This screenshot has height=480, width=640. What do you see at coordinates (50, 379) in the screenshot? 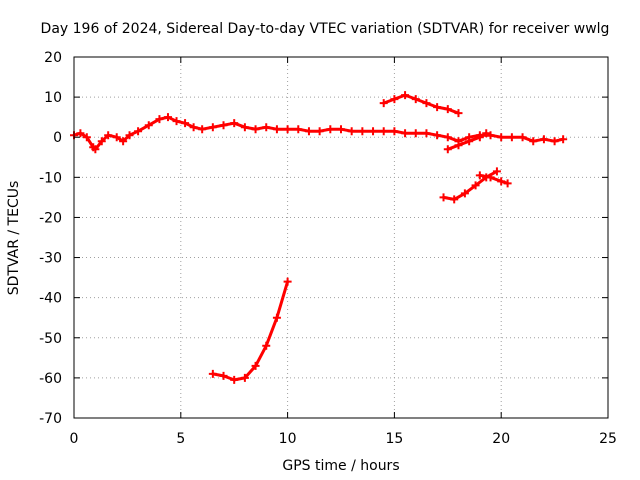
I see `y-tick-label: -60` at bounding box center [50, 379].